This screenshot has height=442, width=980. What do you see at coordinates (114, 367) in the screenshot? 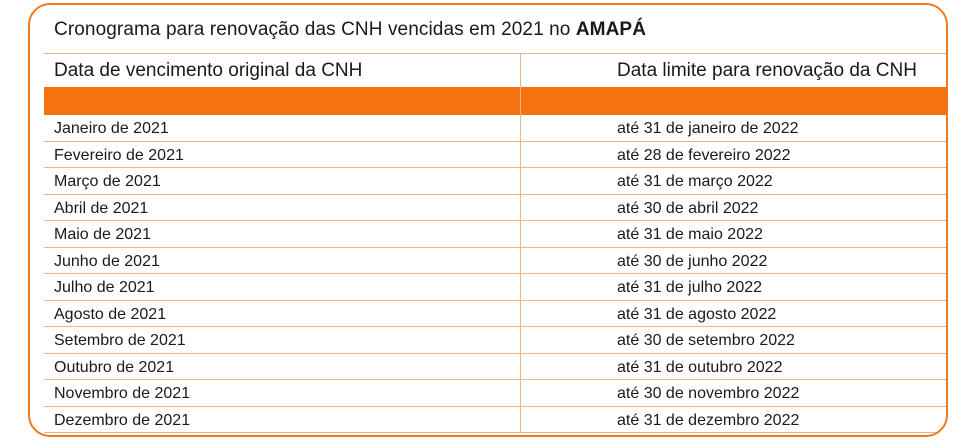
I see `cell-original-date: Outubro de 2021` at bounding box center [114, 367].